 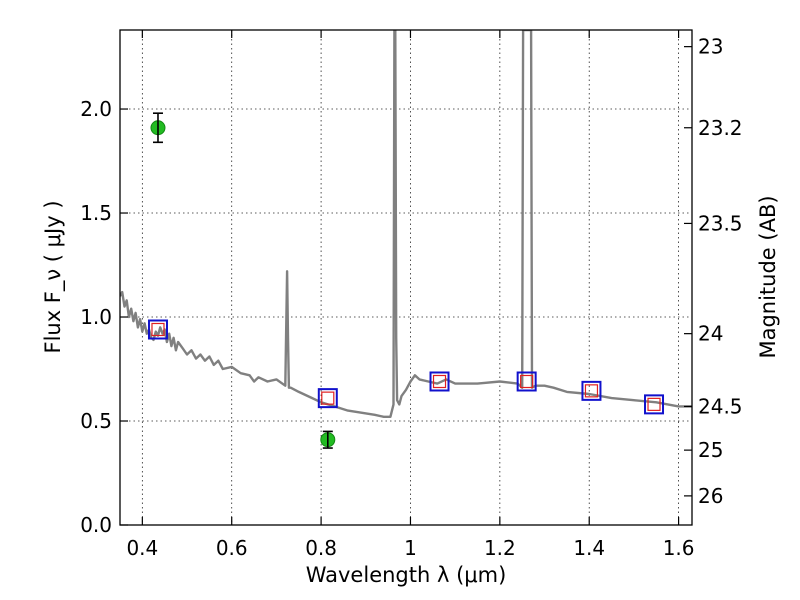 What do you see at coordinates (720, 223) in the screenshot?
I see `y2-tick-label: 23.5` at bounding box center [720, 223].